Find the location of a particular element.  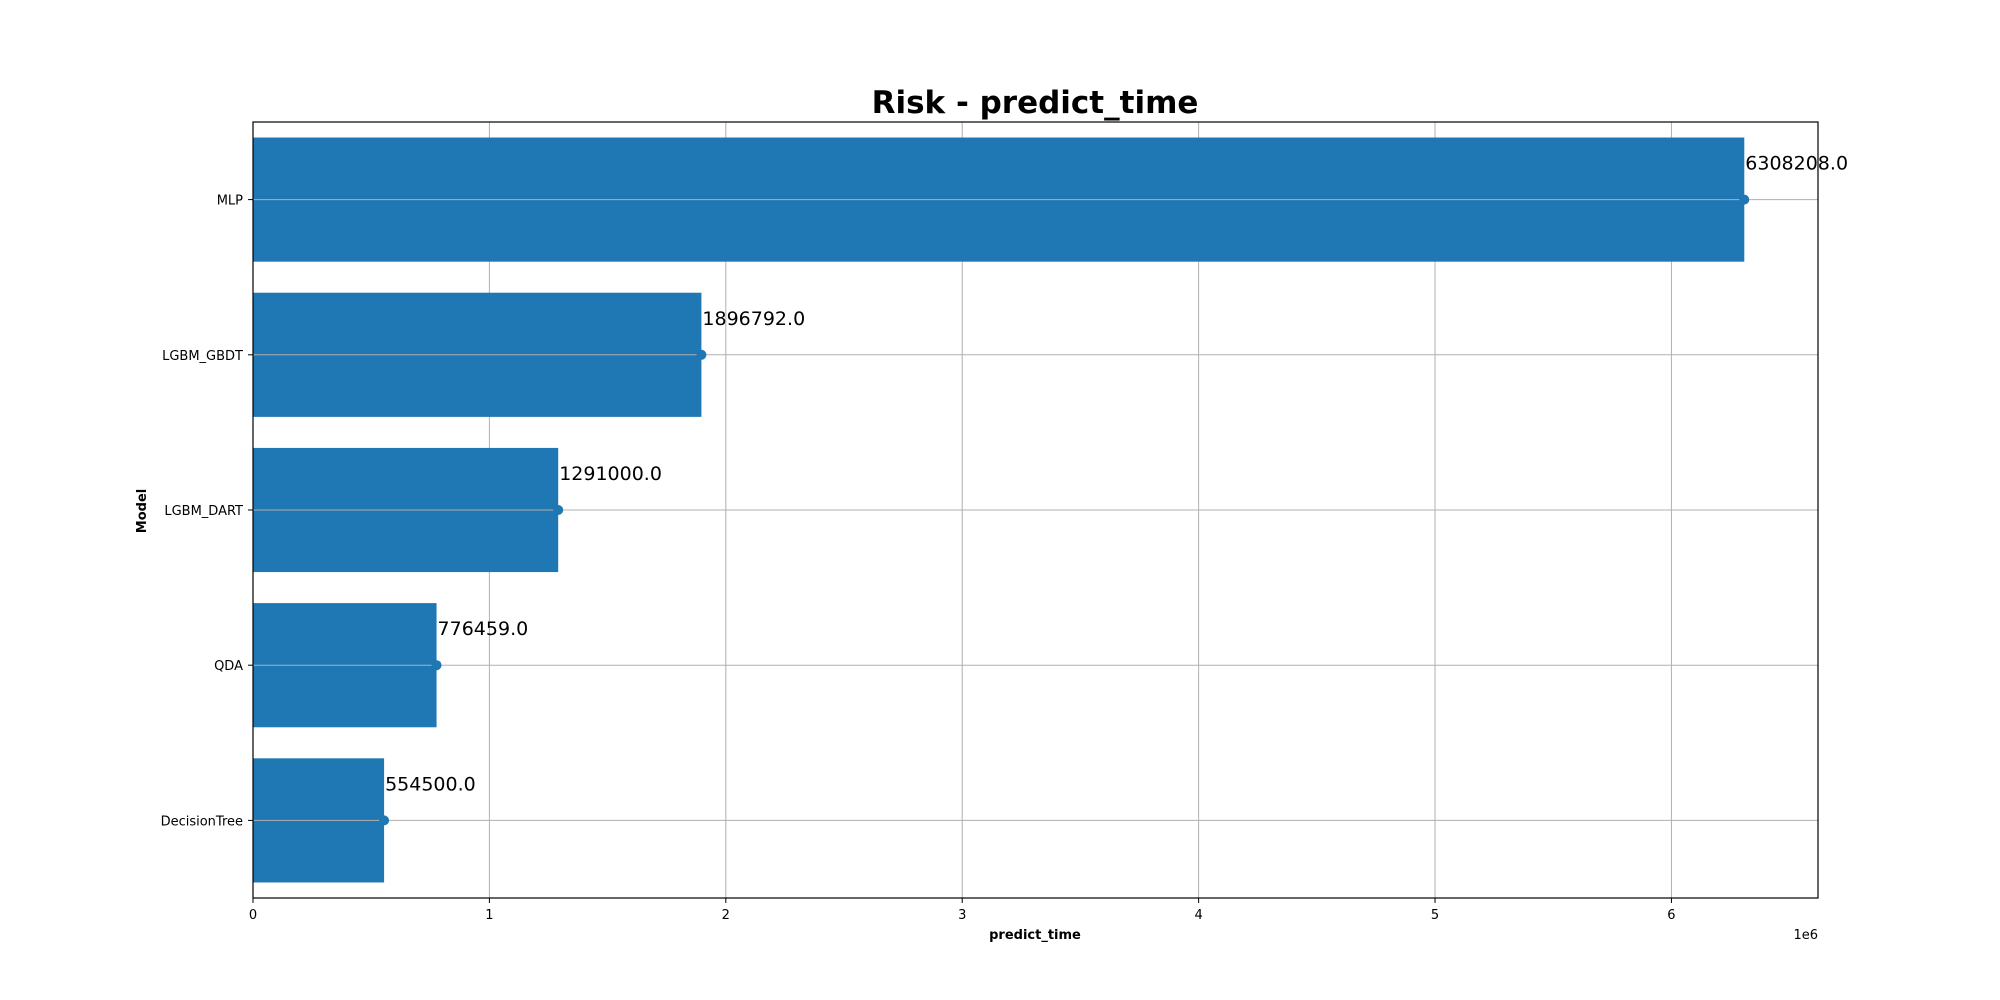

value-label: 776459.0 is located at coordinates (483, 629).